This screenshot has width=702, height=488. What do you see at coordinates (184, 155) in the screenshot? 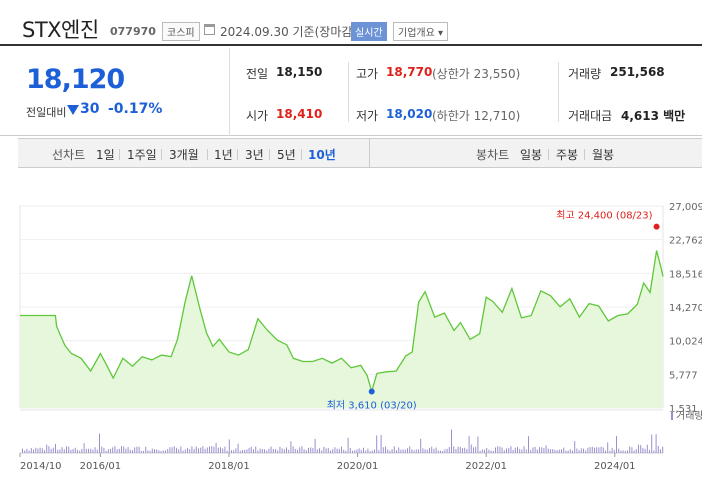
I see `tab-3m: 3개월` at bounding box center [184, 155].